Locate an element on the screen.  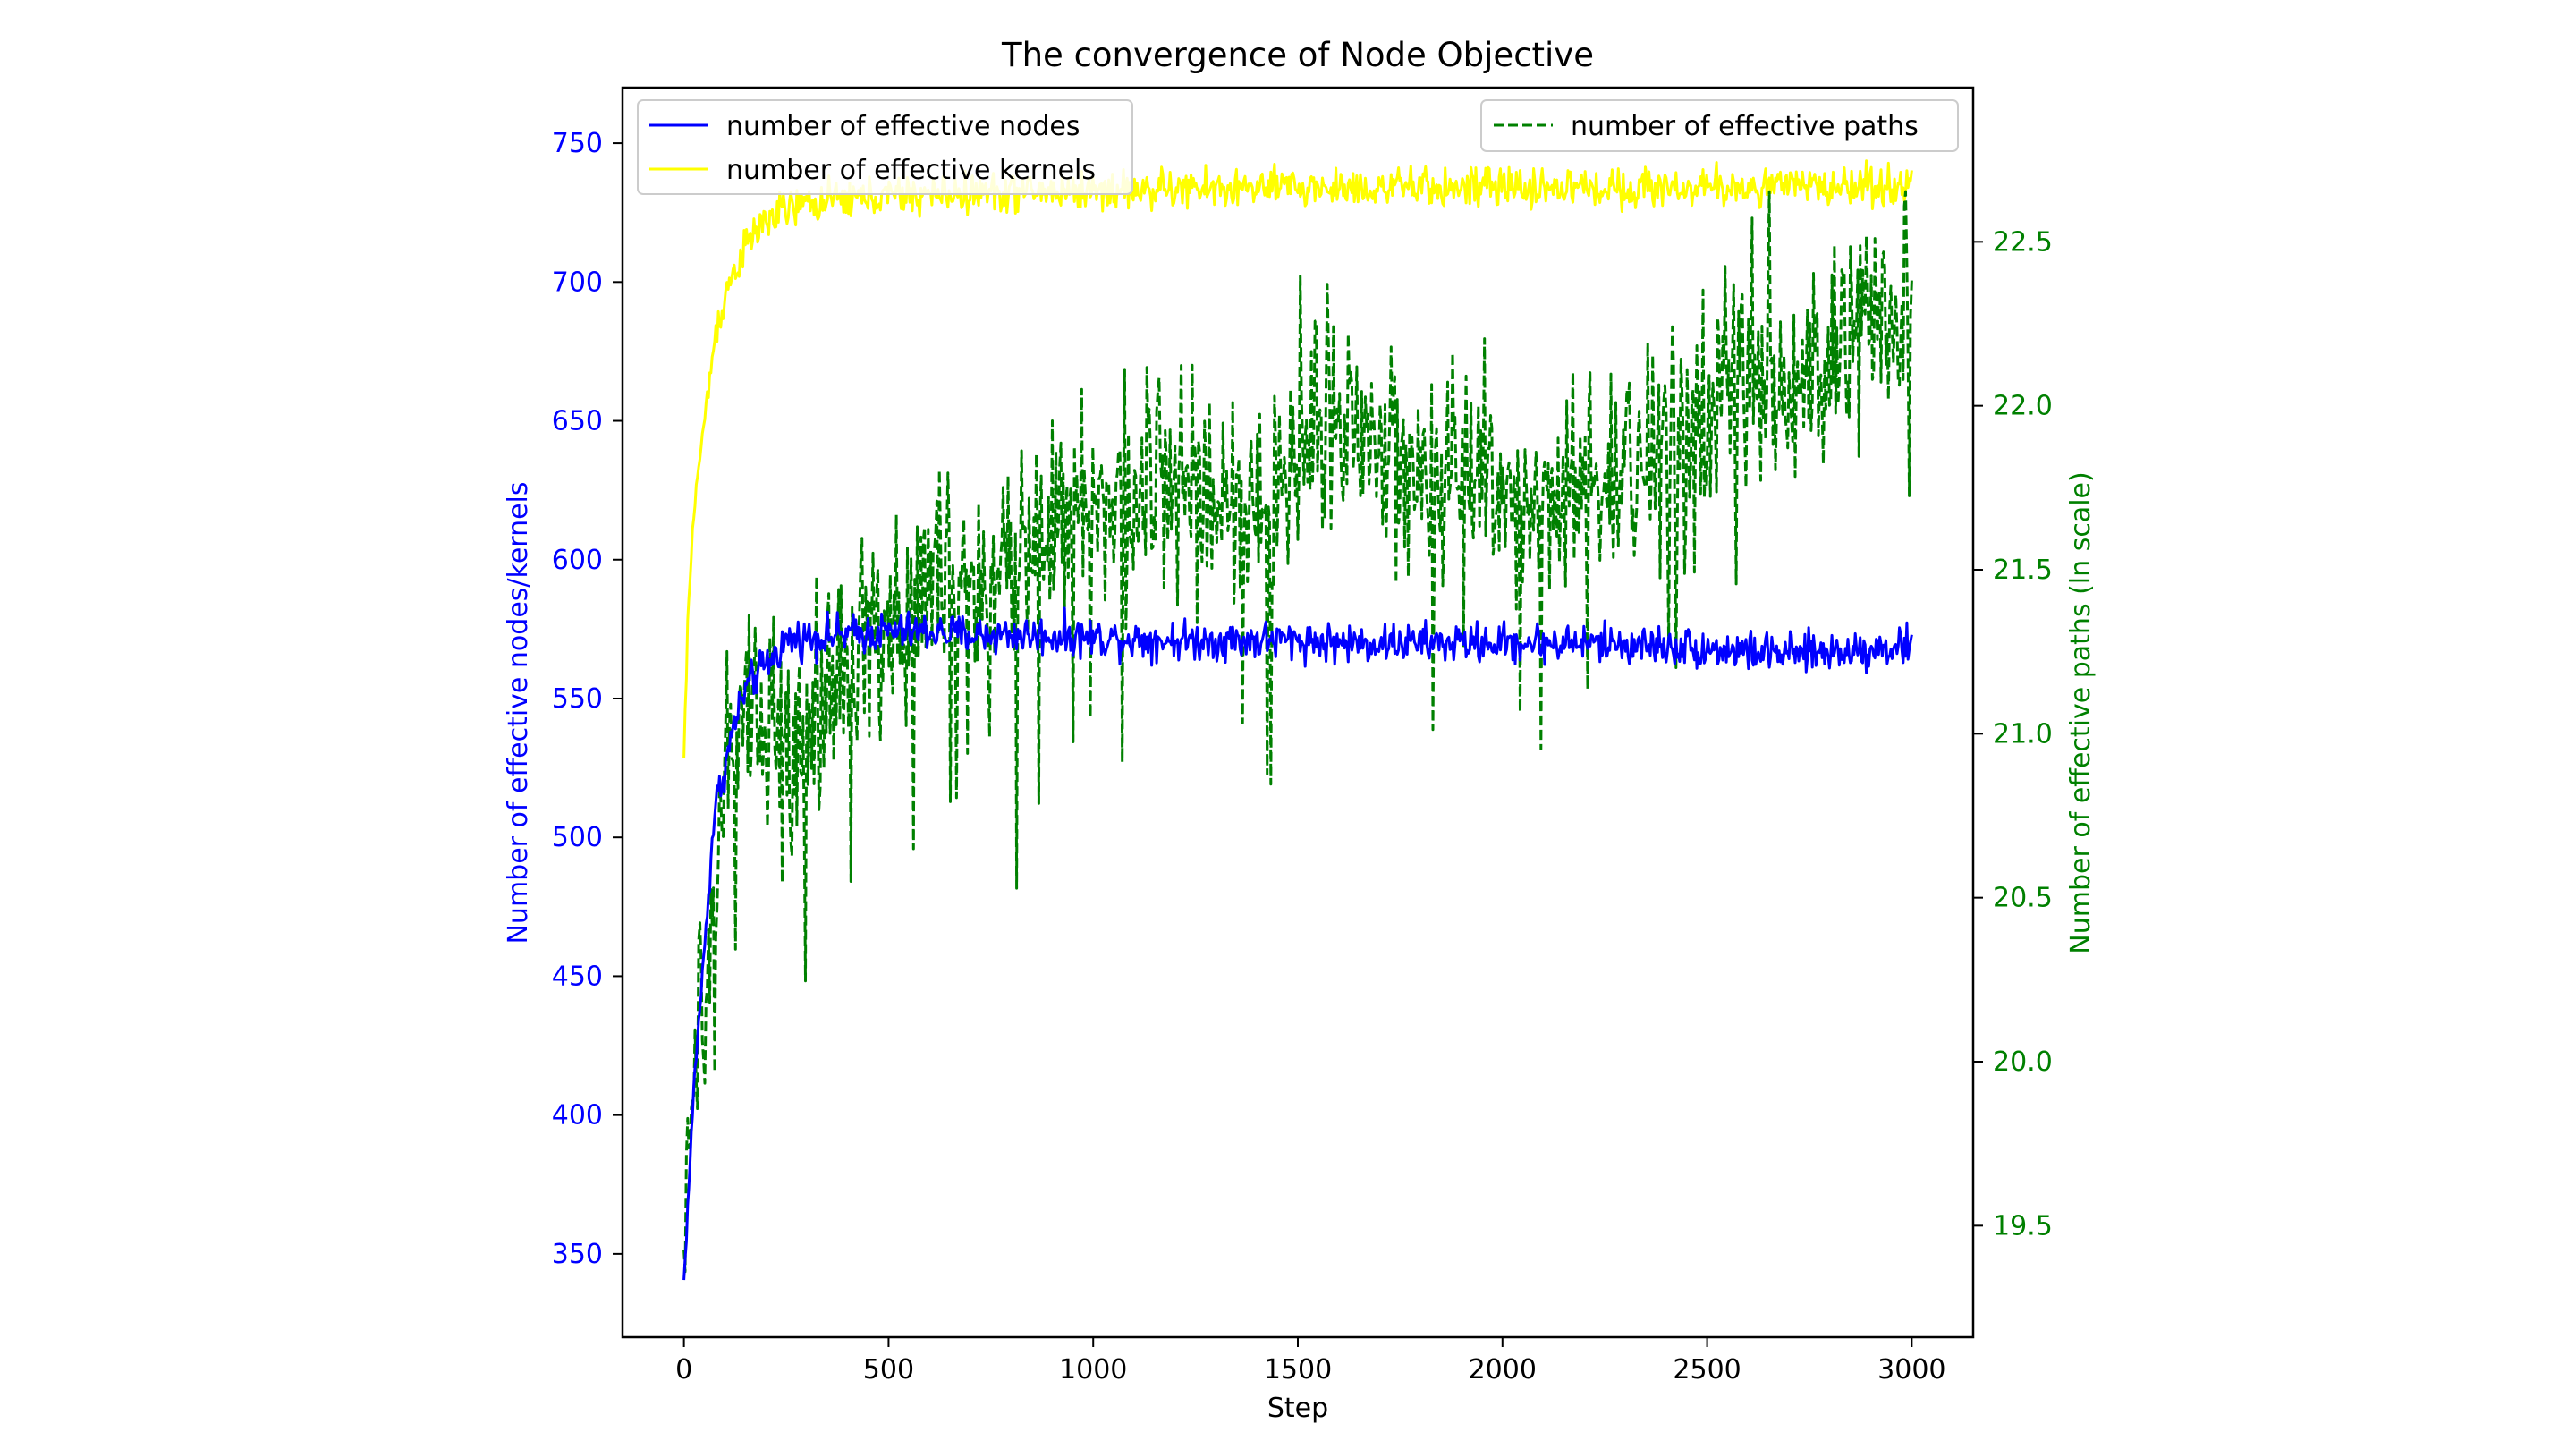
legend-right: number of effective paths is located at coordinates (1719, 125).